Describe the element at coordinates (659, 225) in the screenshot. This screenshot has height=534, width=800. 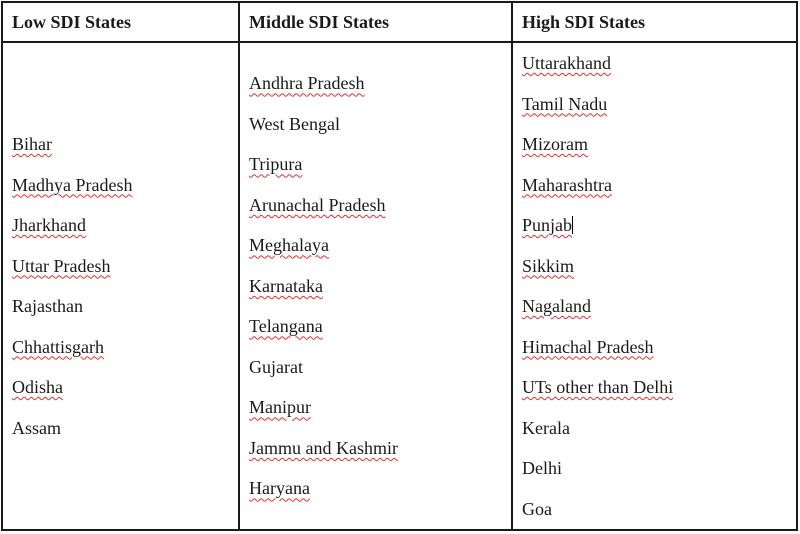
I see `state-item: Punjab` at that location.